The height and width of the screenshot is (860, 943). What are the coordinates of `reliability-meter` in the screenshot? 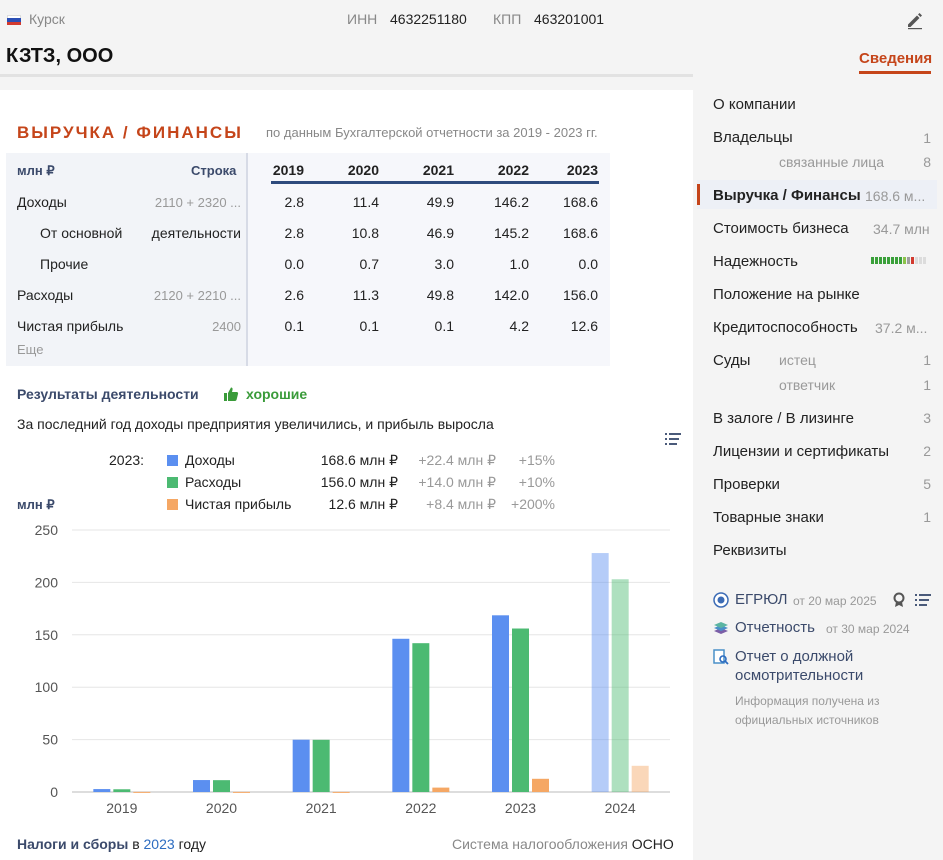 It's located at (898, 260).